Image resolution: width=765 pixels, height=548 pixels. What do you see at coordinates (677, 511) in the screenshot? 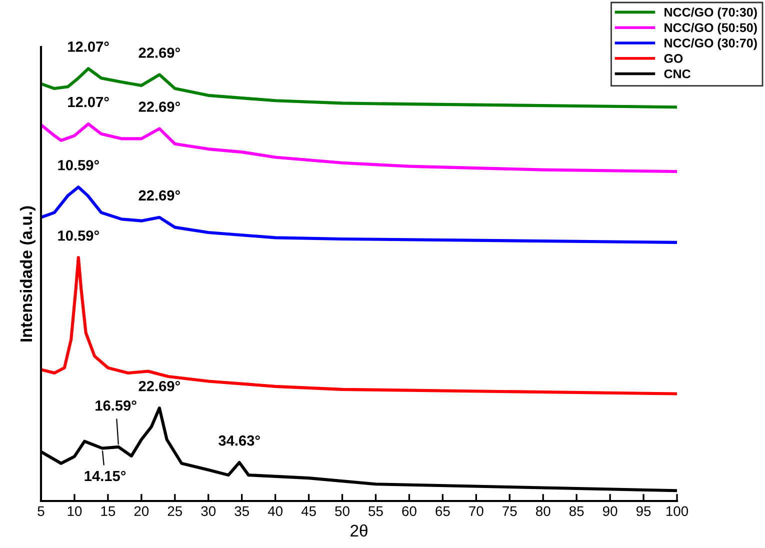
I see `x-tick-label: 100` at bounding box center [677, 511].